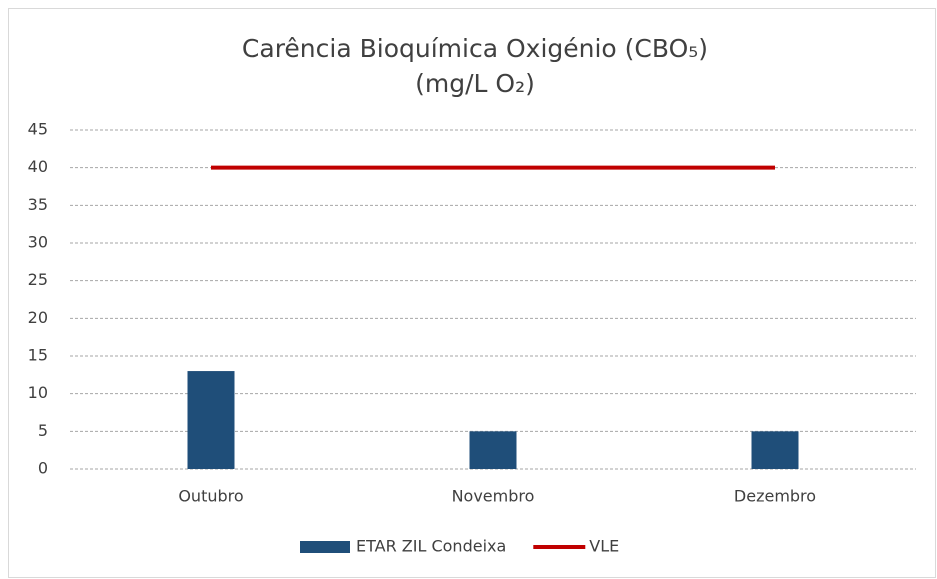  Describe the element at coordinates (38, 279) in the screenshot. I see `y-tick-label: 25` at that location.